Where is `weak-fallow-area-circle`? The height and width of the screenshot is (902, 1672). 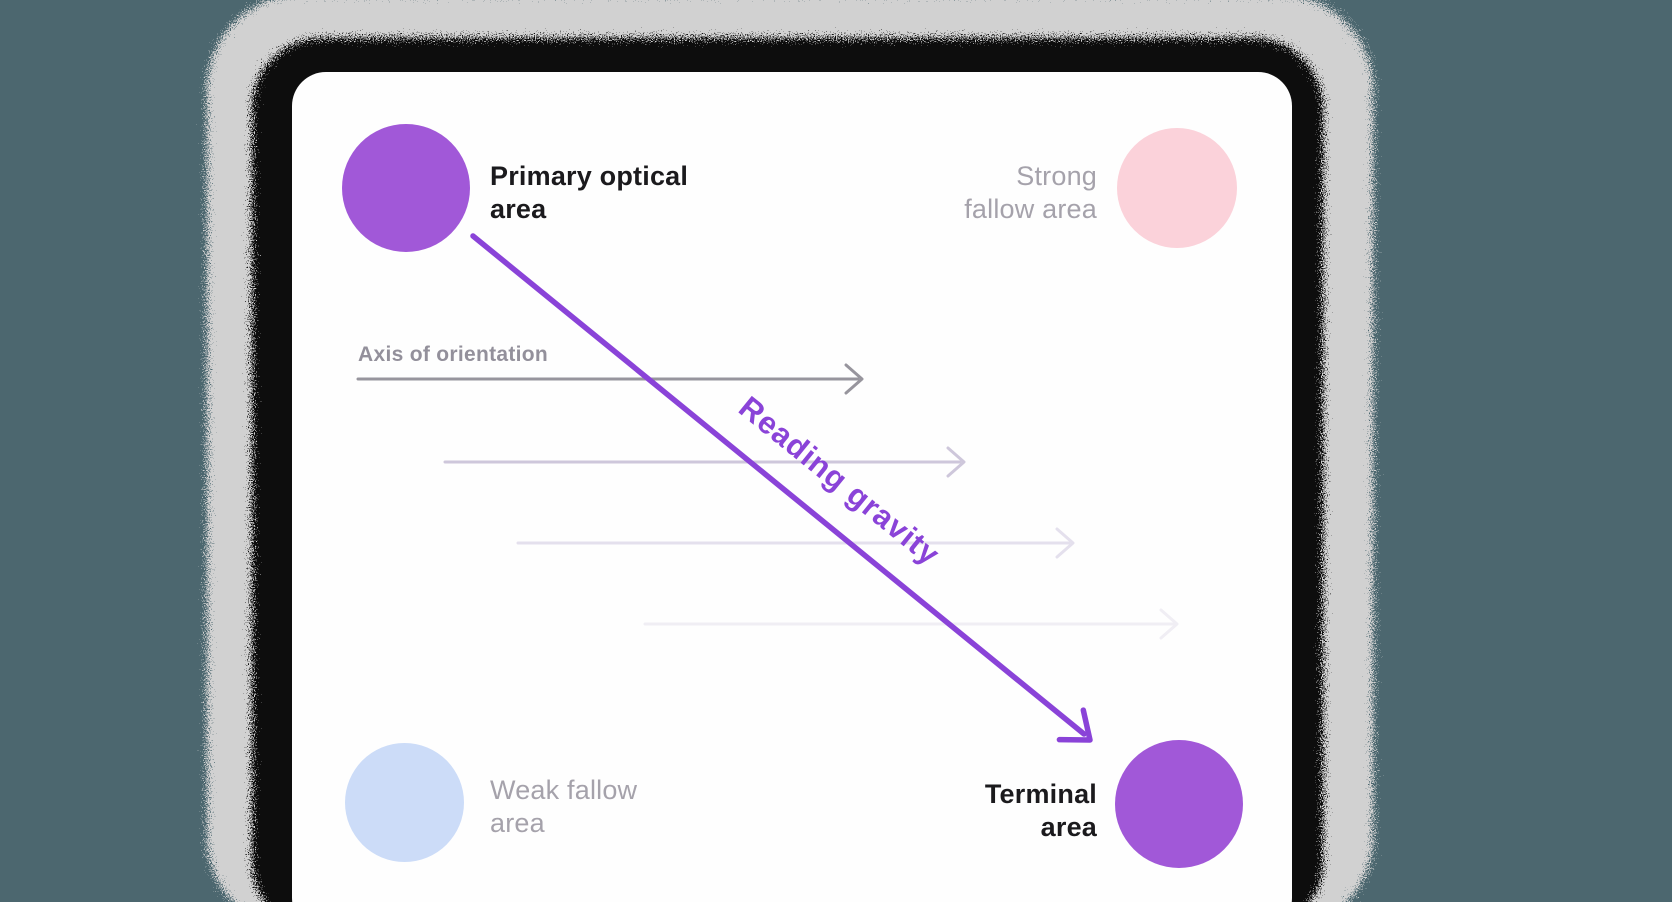 weak-fallow-area-circle is located at coordinates (404, 802).